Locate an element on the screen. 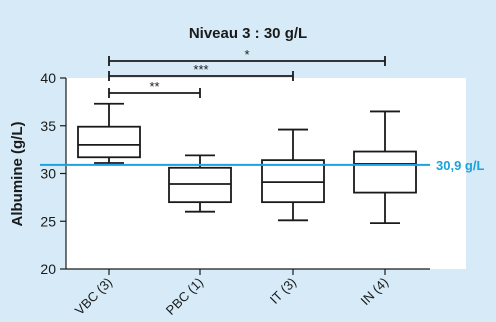  y-tick-label: 40 is located at coordinates (48, 78).